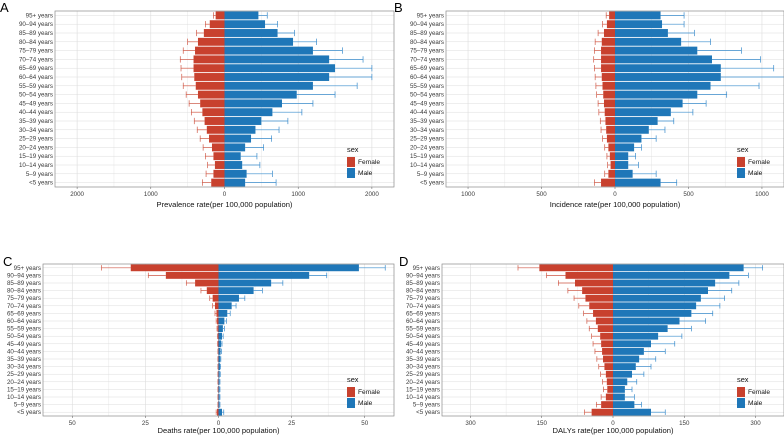 The image size is (784, 438). I want to click on y-tick-label: 55–59 years, so click(24, 329).